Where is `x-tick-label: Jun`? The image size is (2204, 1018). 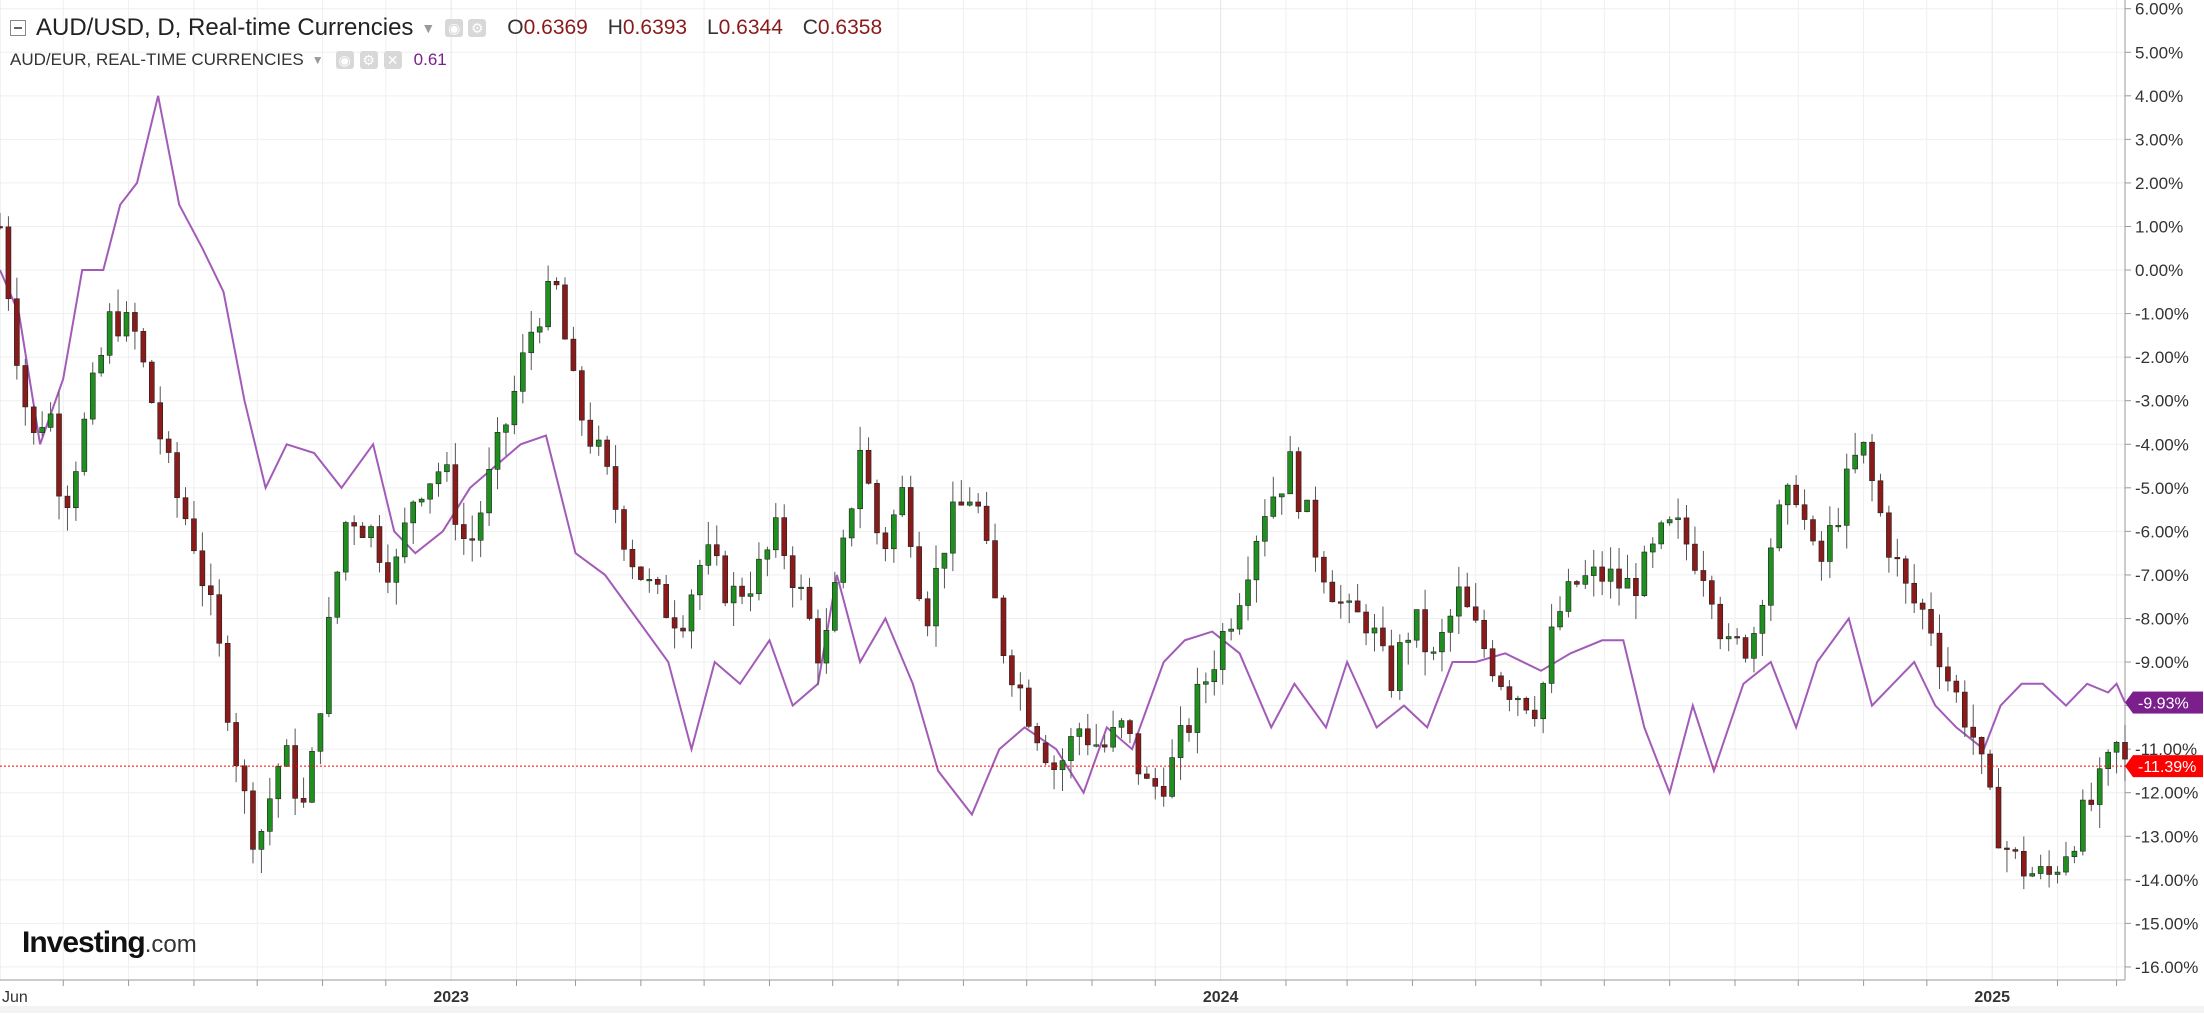
x-tick-label: Jun is located at coordinates (15, 997).